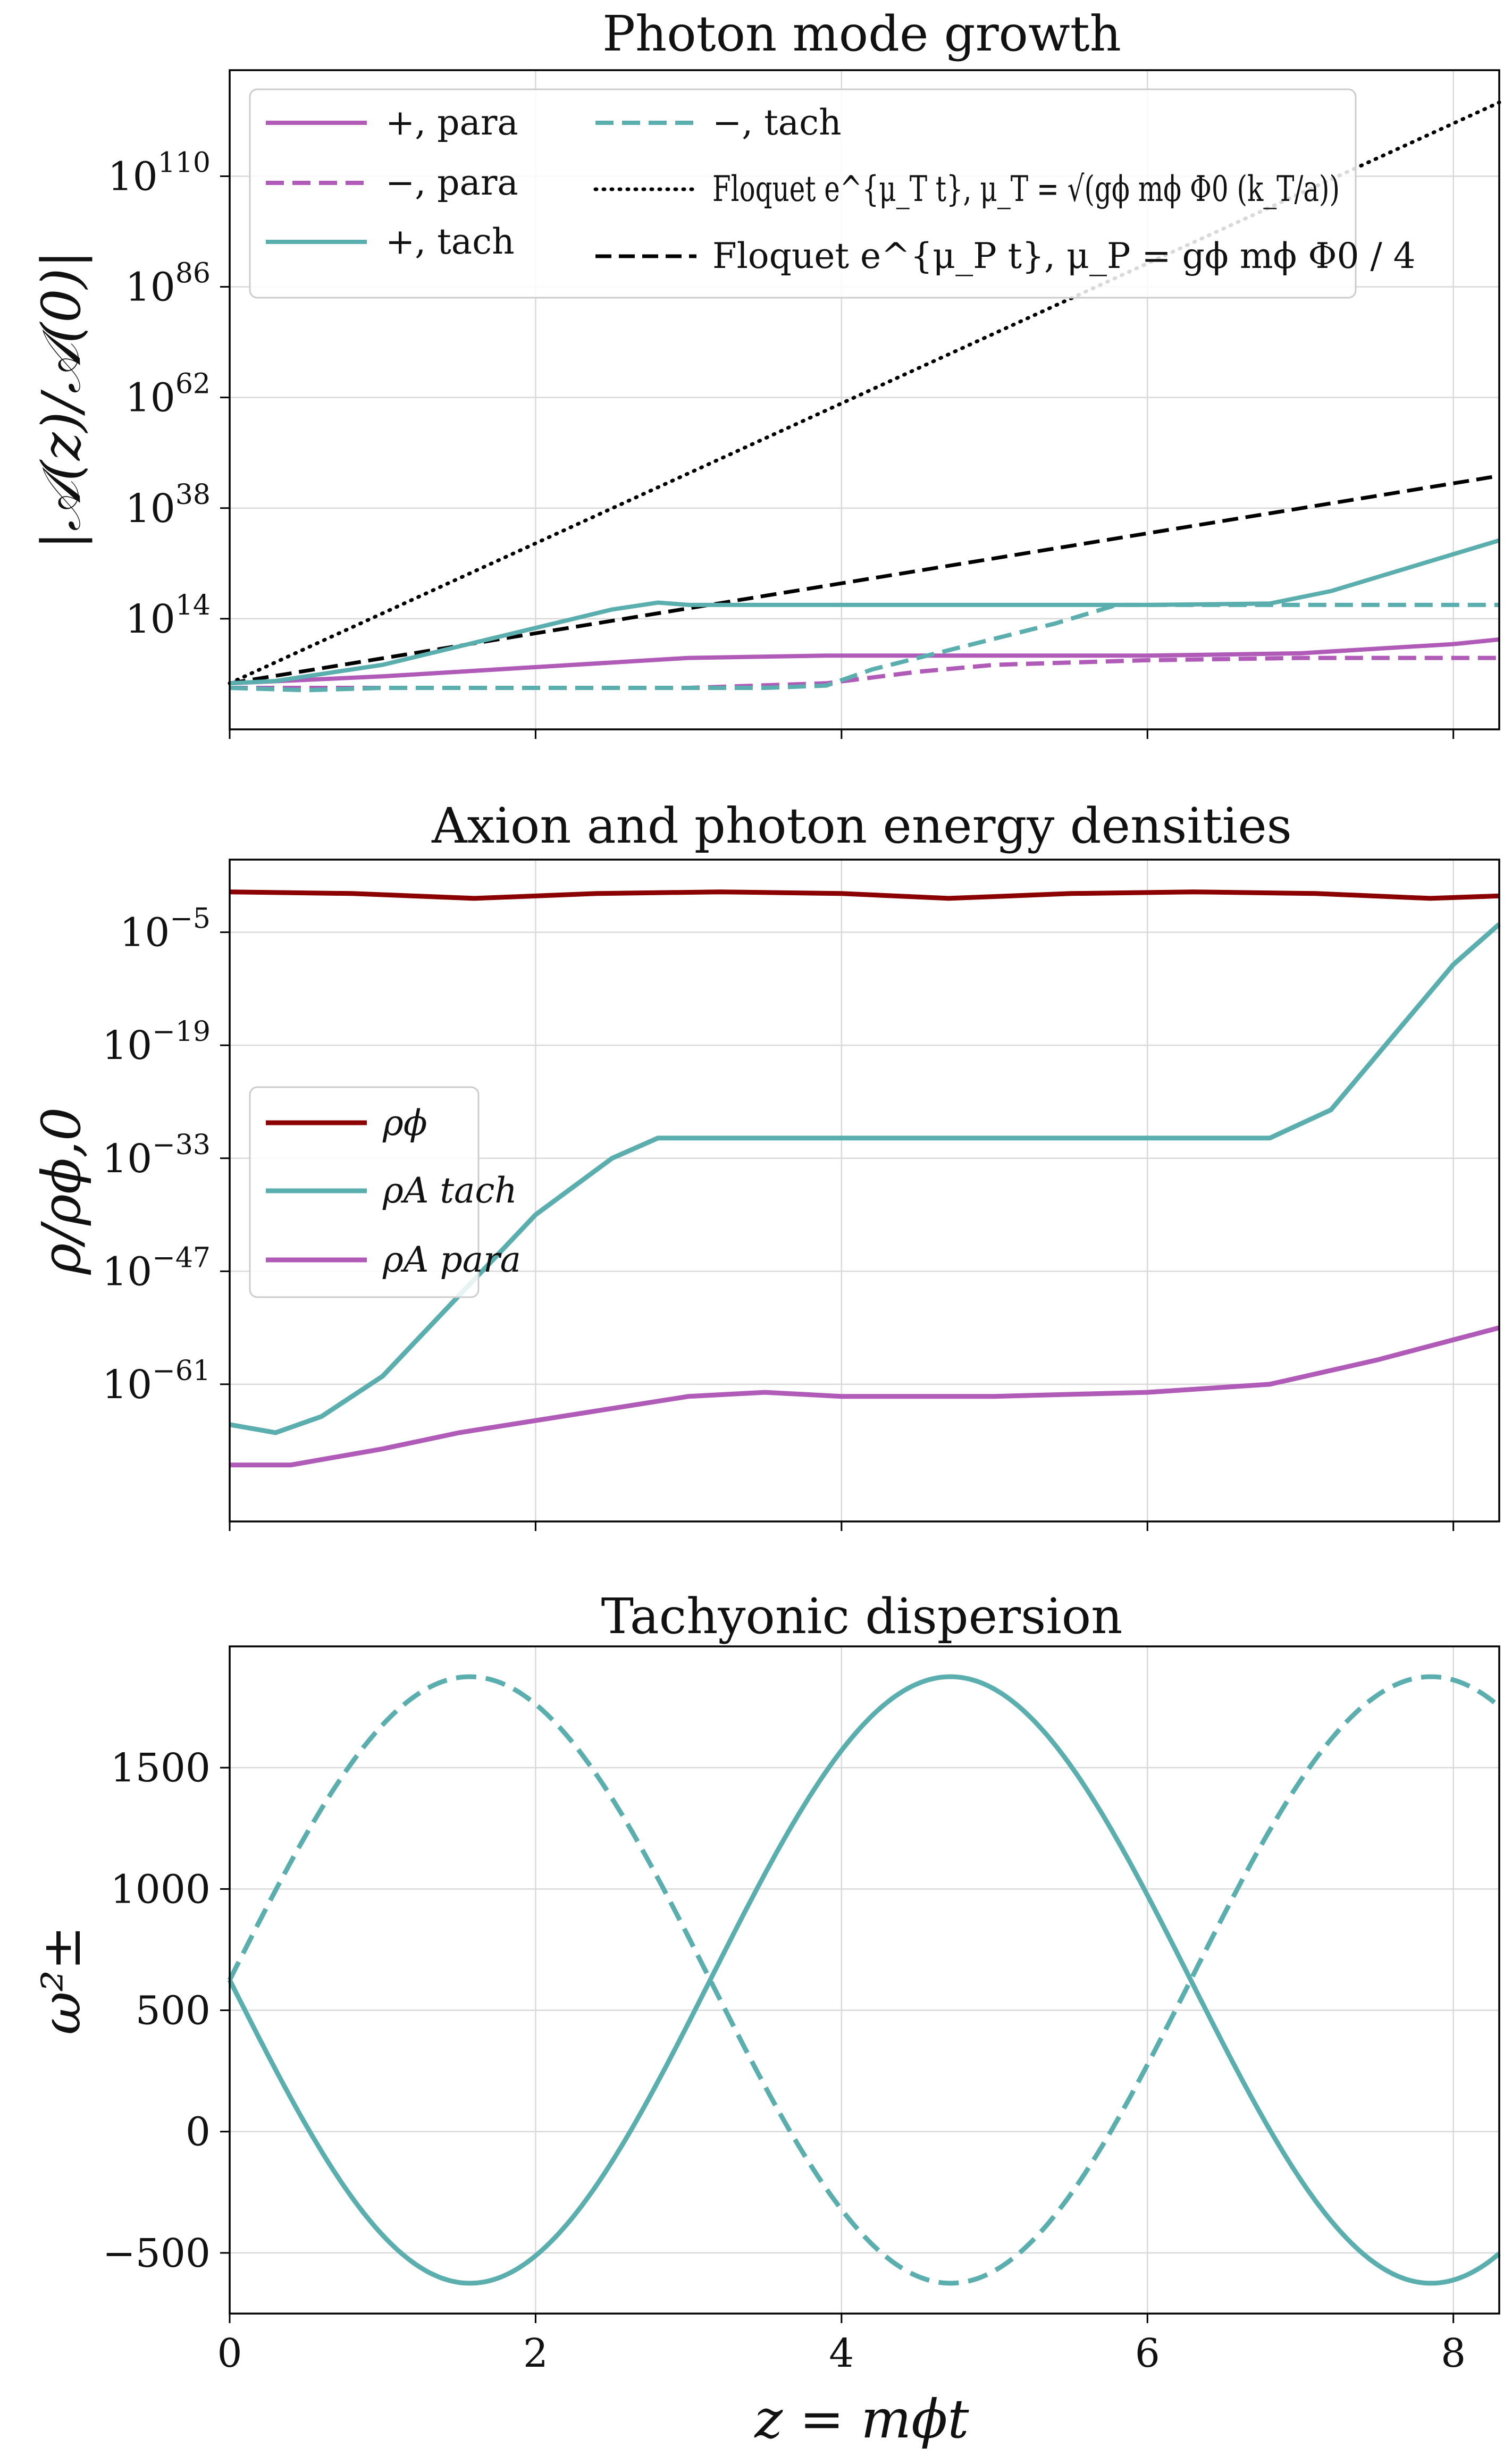 The width and height of the screenshot is (1512, 2464). Describe the element at coordinates (861, 2419) in the screenshot. I see `x-axis-label: z = mϕt` at that location.